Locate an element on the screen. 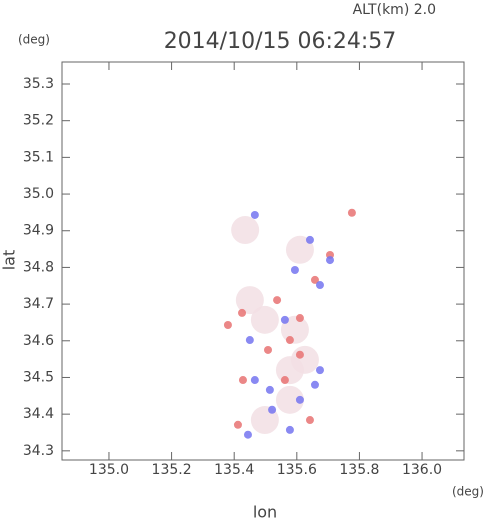 This screenshot has width=491, height=521. x-tick-label: 135.6 is located at coordinates (297, 470).